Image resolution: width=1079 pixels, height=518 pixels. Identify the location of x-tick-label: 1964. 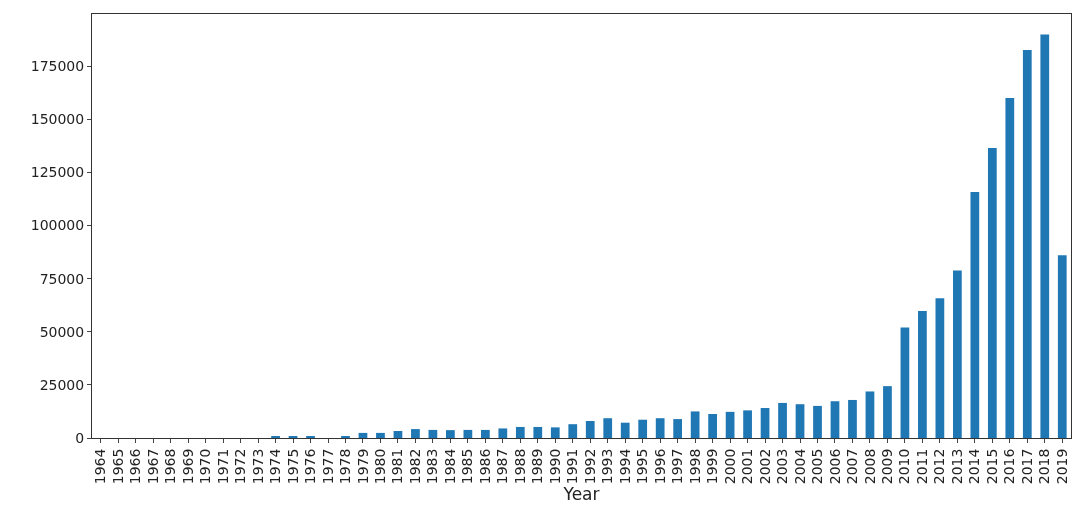
(100, 466).